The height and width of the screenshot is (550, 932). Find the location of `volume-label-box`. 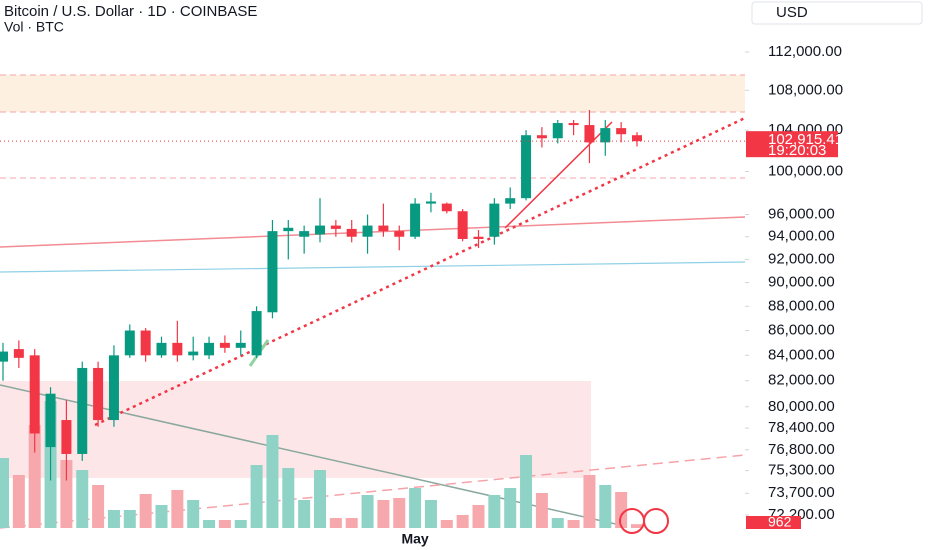

volume-label-box is located at coordinates (773, 522).